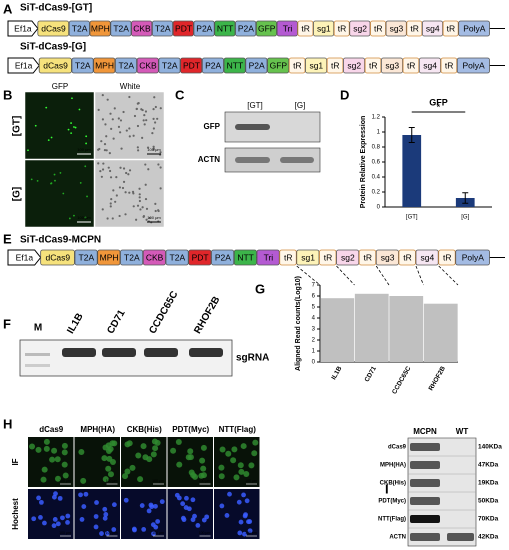 The image size is (509, 550). What do you see at coordinates (24, 257) in the screenshot?
I see `promoter-arrow` at bounding box center [24, 257].